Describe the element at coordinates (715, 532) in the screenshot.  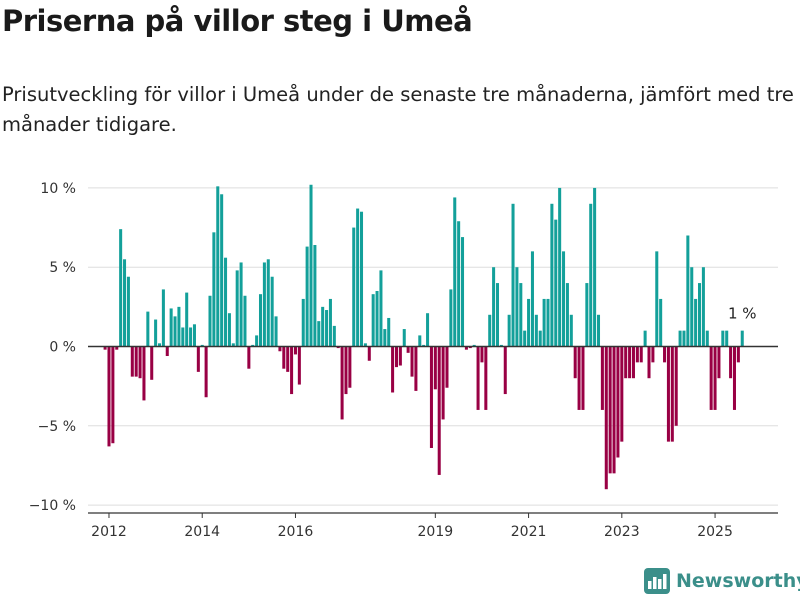
I see `x-tick-label: 2025` at that location.